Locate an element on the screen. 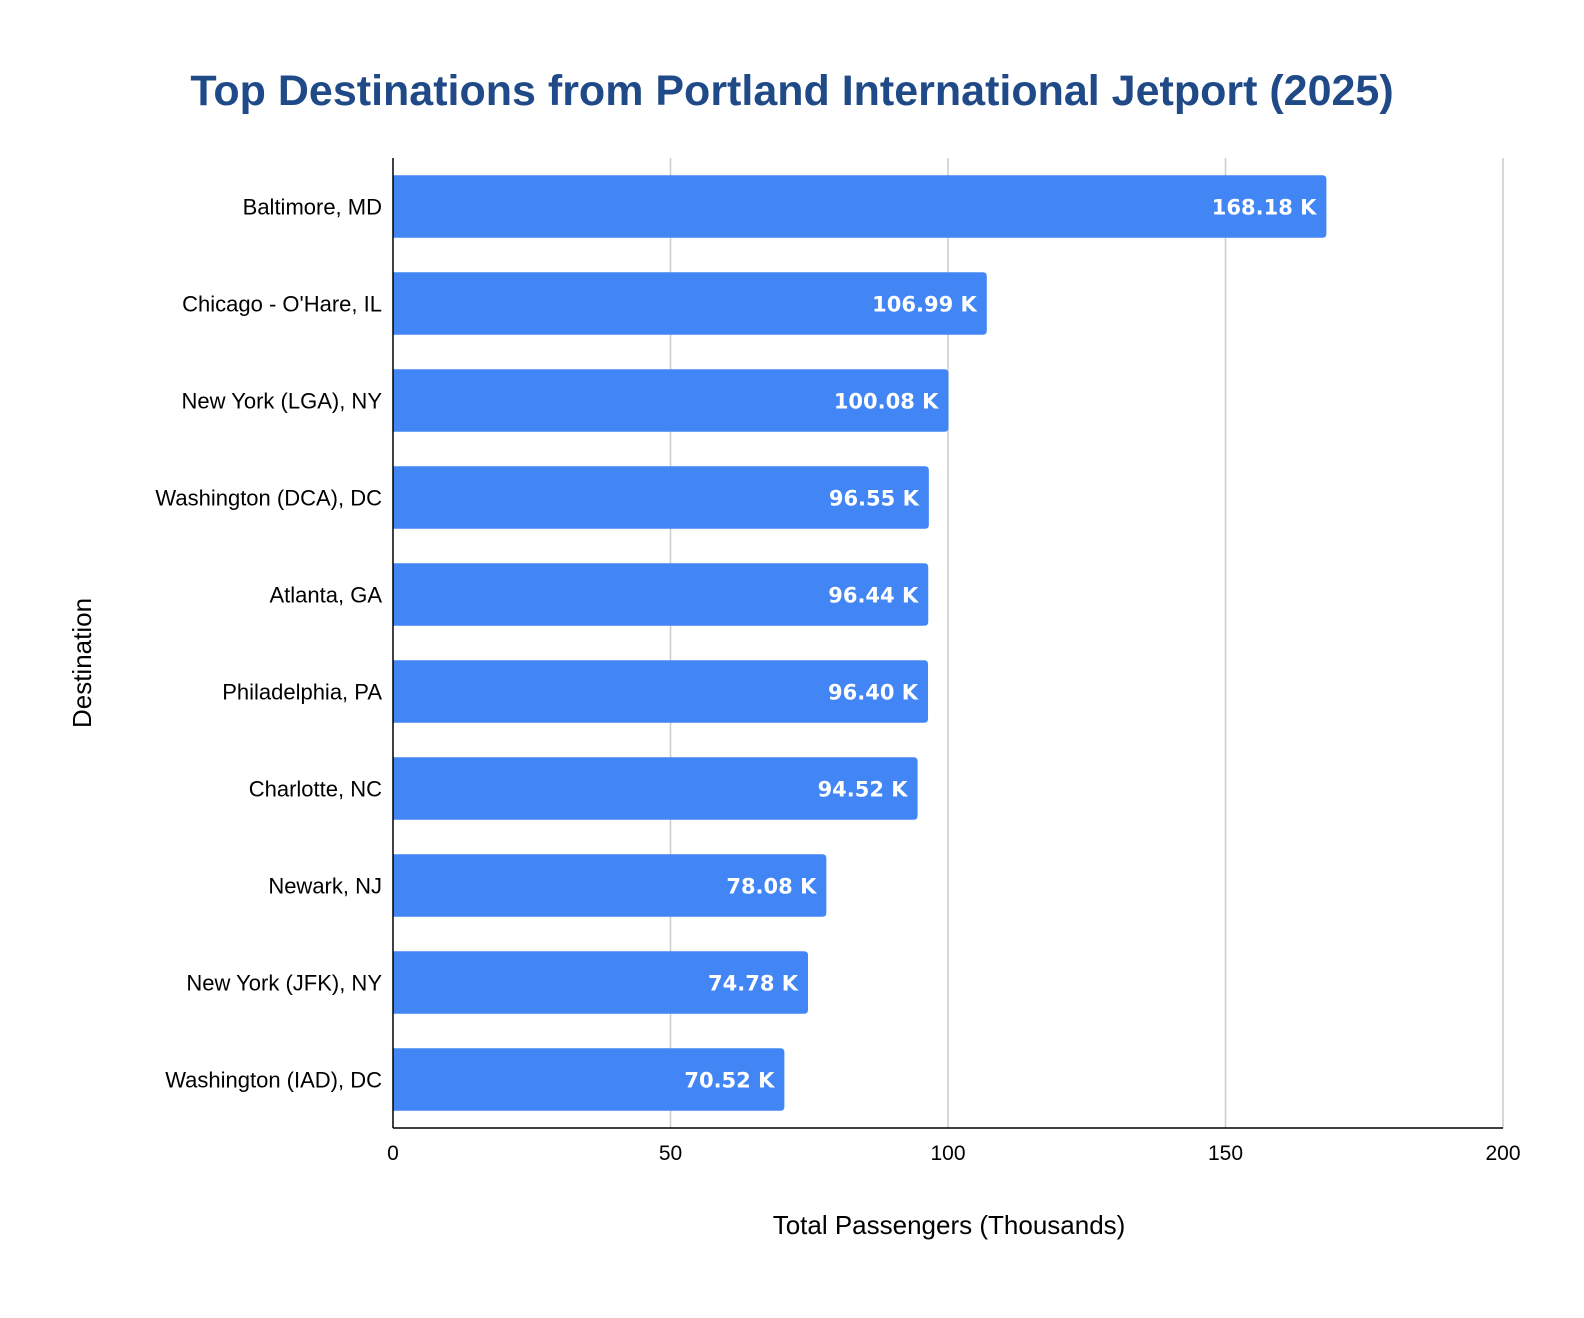 The height and width of the screenshot is (1318, 1584). data-label: 70.52 K is located at coordinates (729, 1081).